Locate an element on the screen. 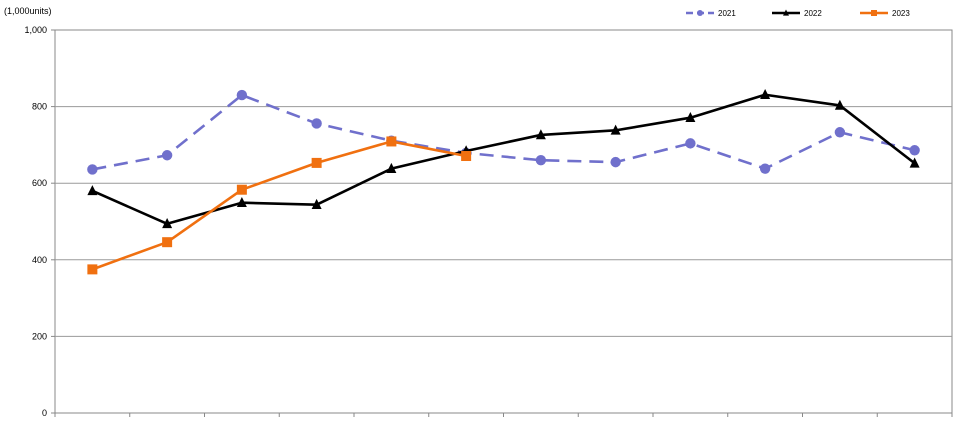 Image resolution: width=960 pixels, height=423 pixels. legend-label: 2021 is located at coordinates (727, 13).